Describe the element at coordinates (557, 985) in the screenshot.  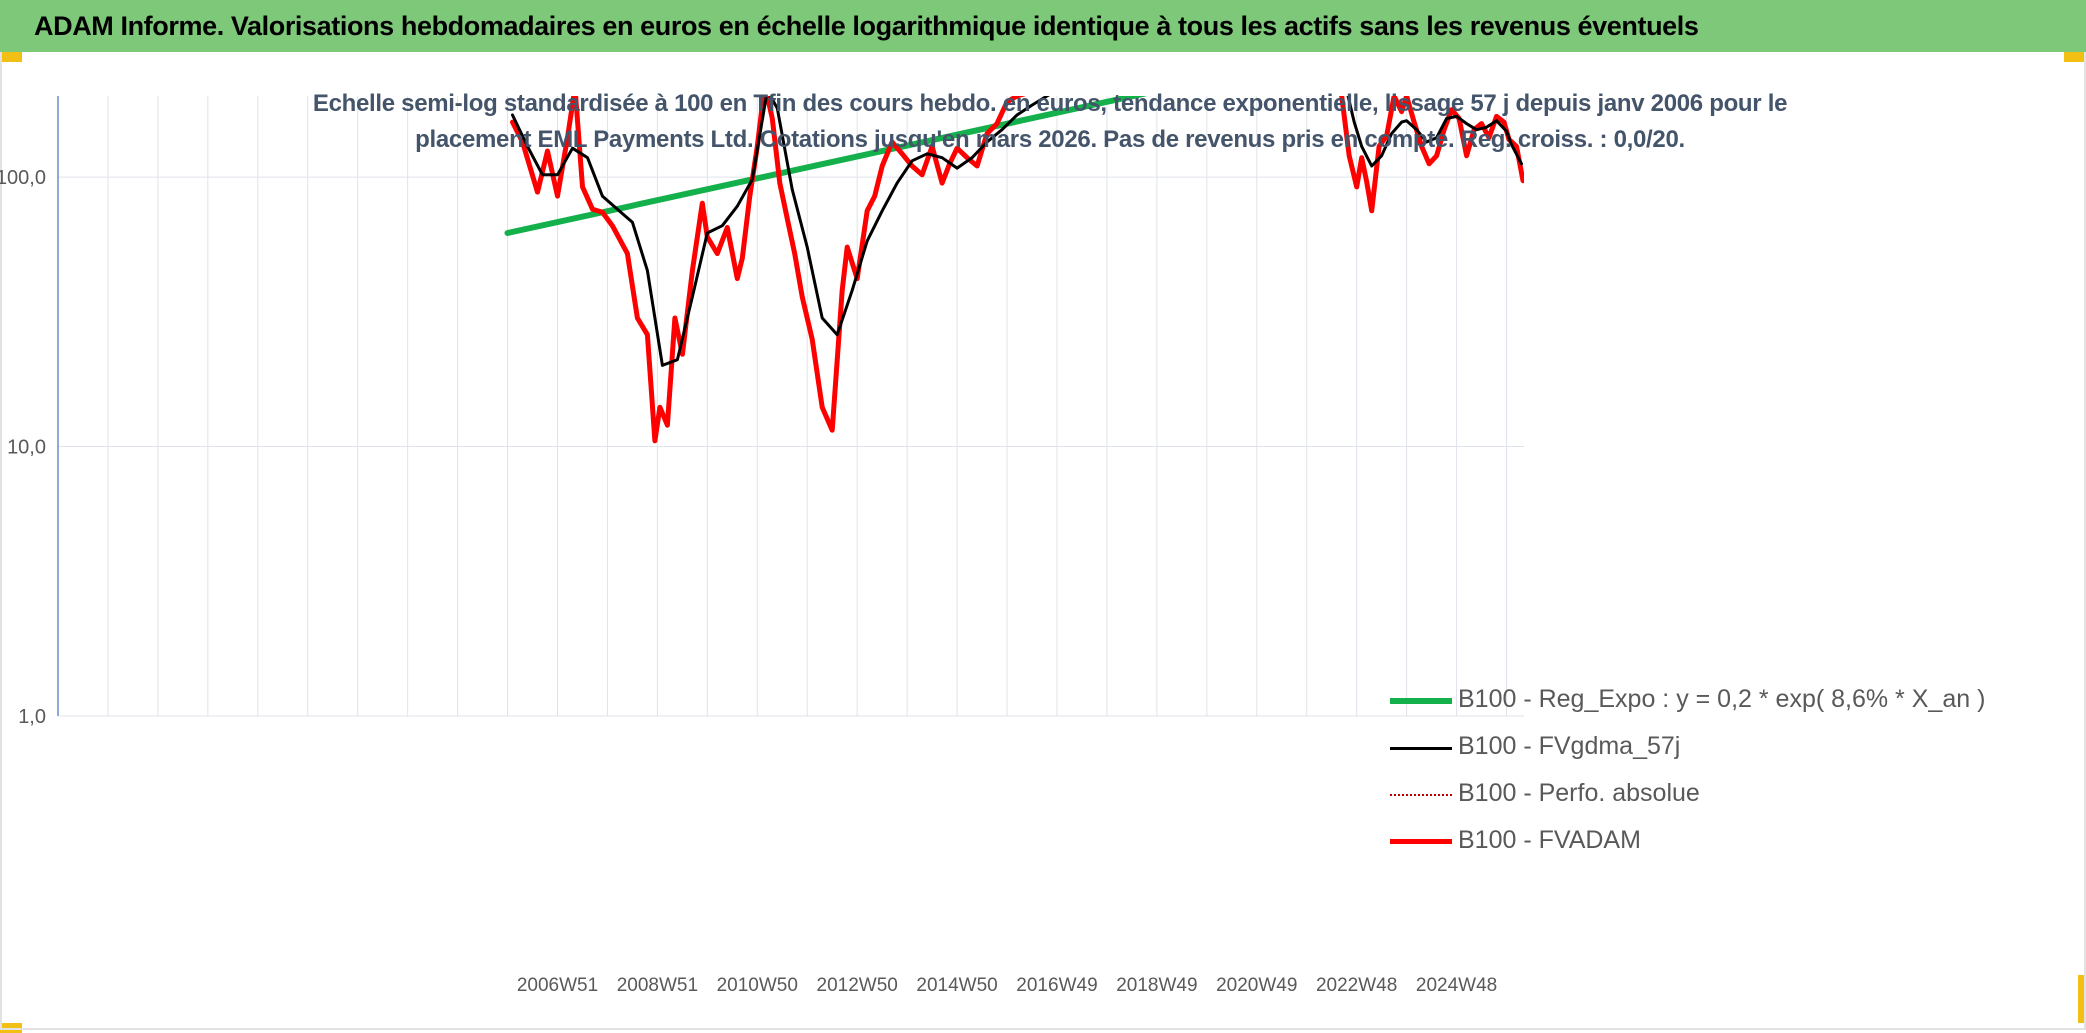
I see `x-tick-label: 2006W51` at that location.